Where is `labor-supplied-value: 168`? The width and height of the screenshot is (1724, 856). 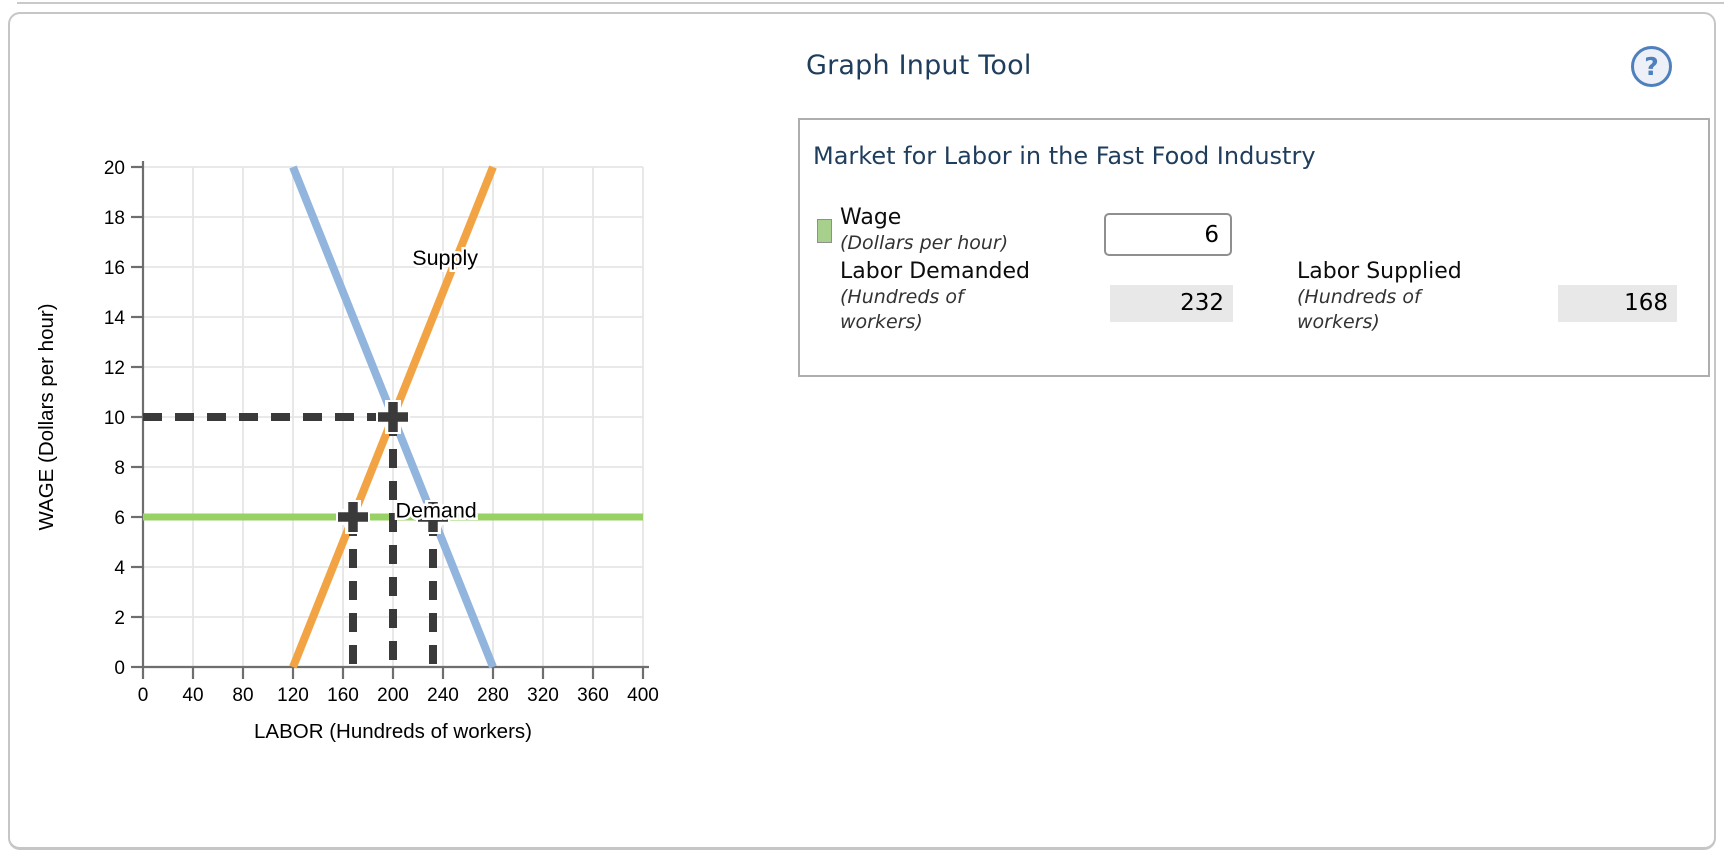 labor-supplied-value: 168 is located at coordinates (1617, 303).